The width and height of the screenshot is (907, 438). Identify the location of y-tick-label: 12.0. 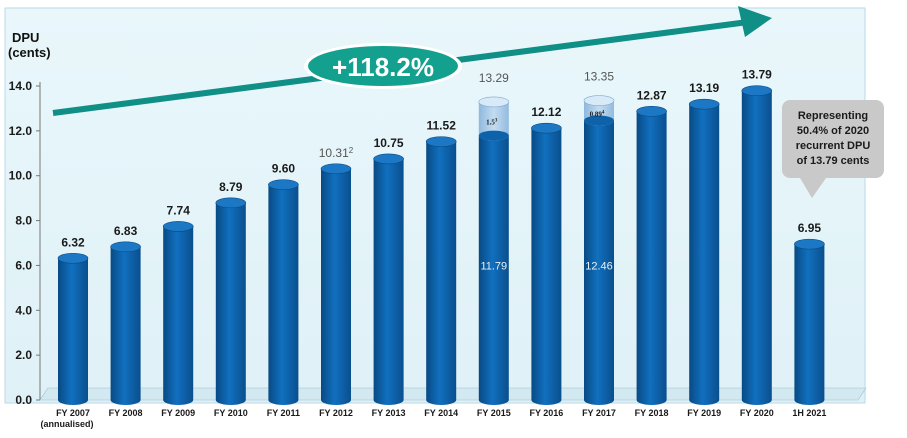
(21, 131).